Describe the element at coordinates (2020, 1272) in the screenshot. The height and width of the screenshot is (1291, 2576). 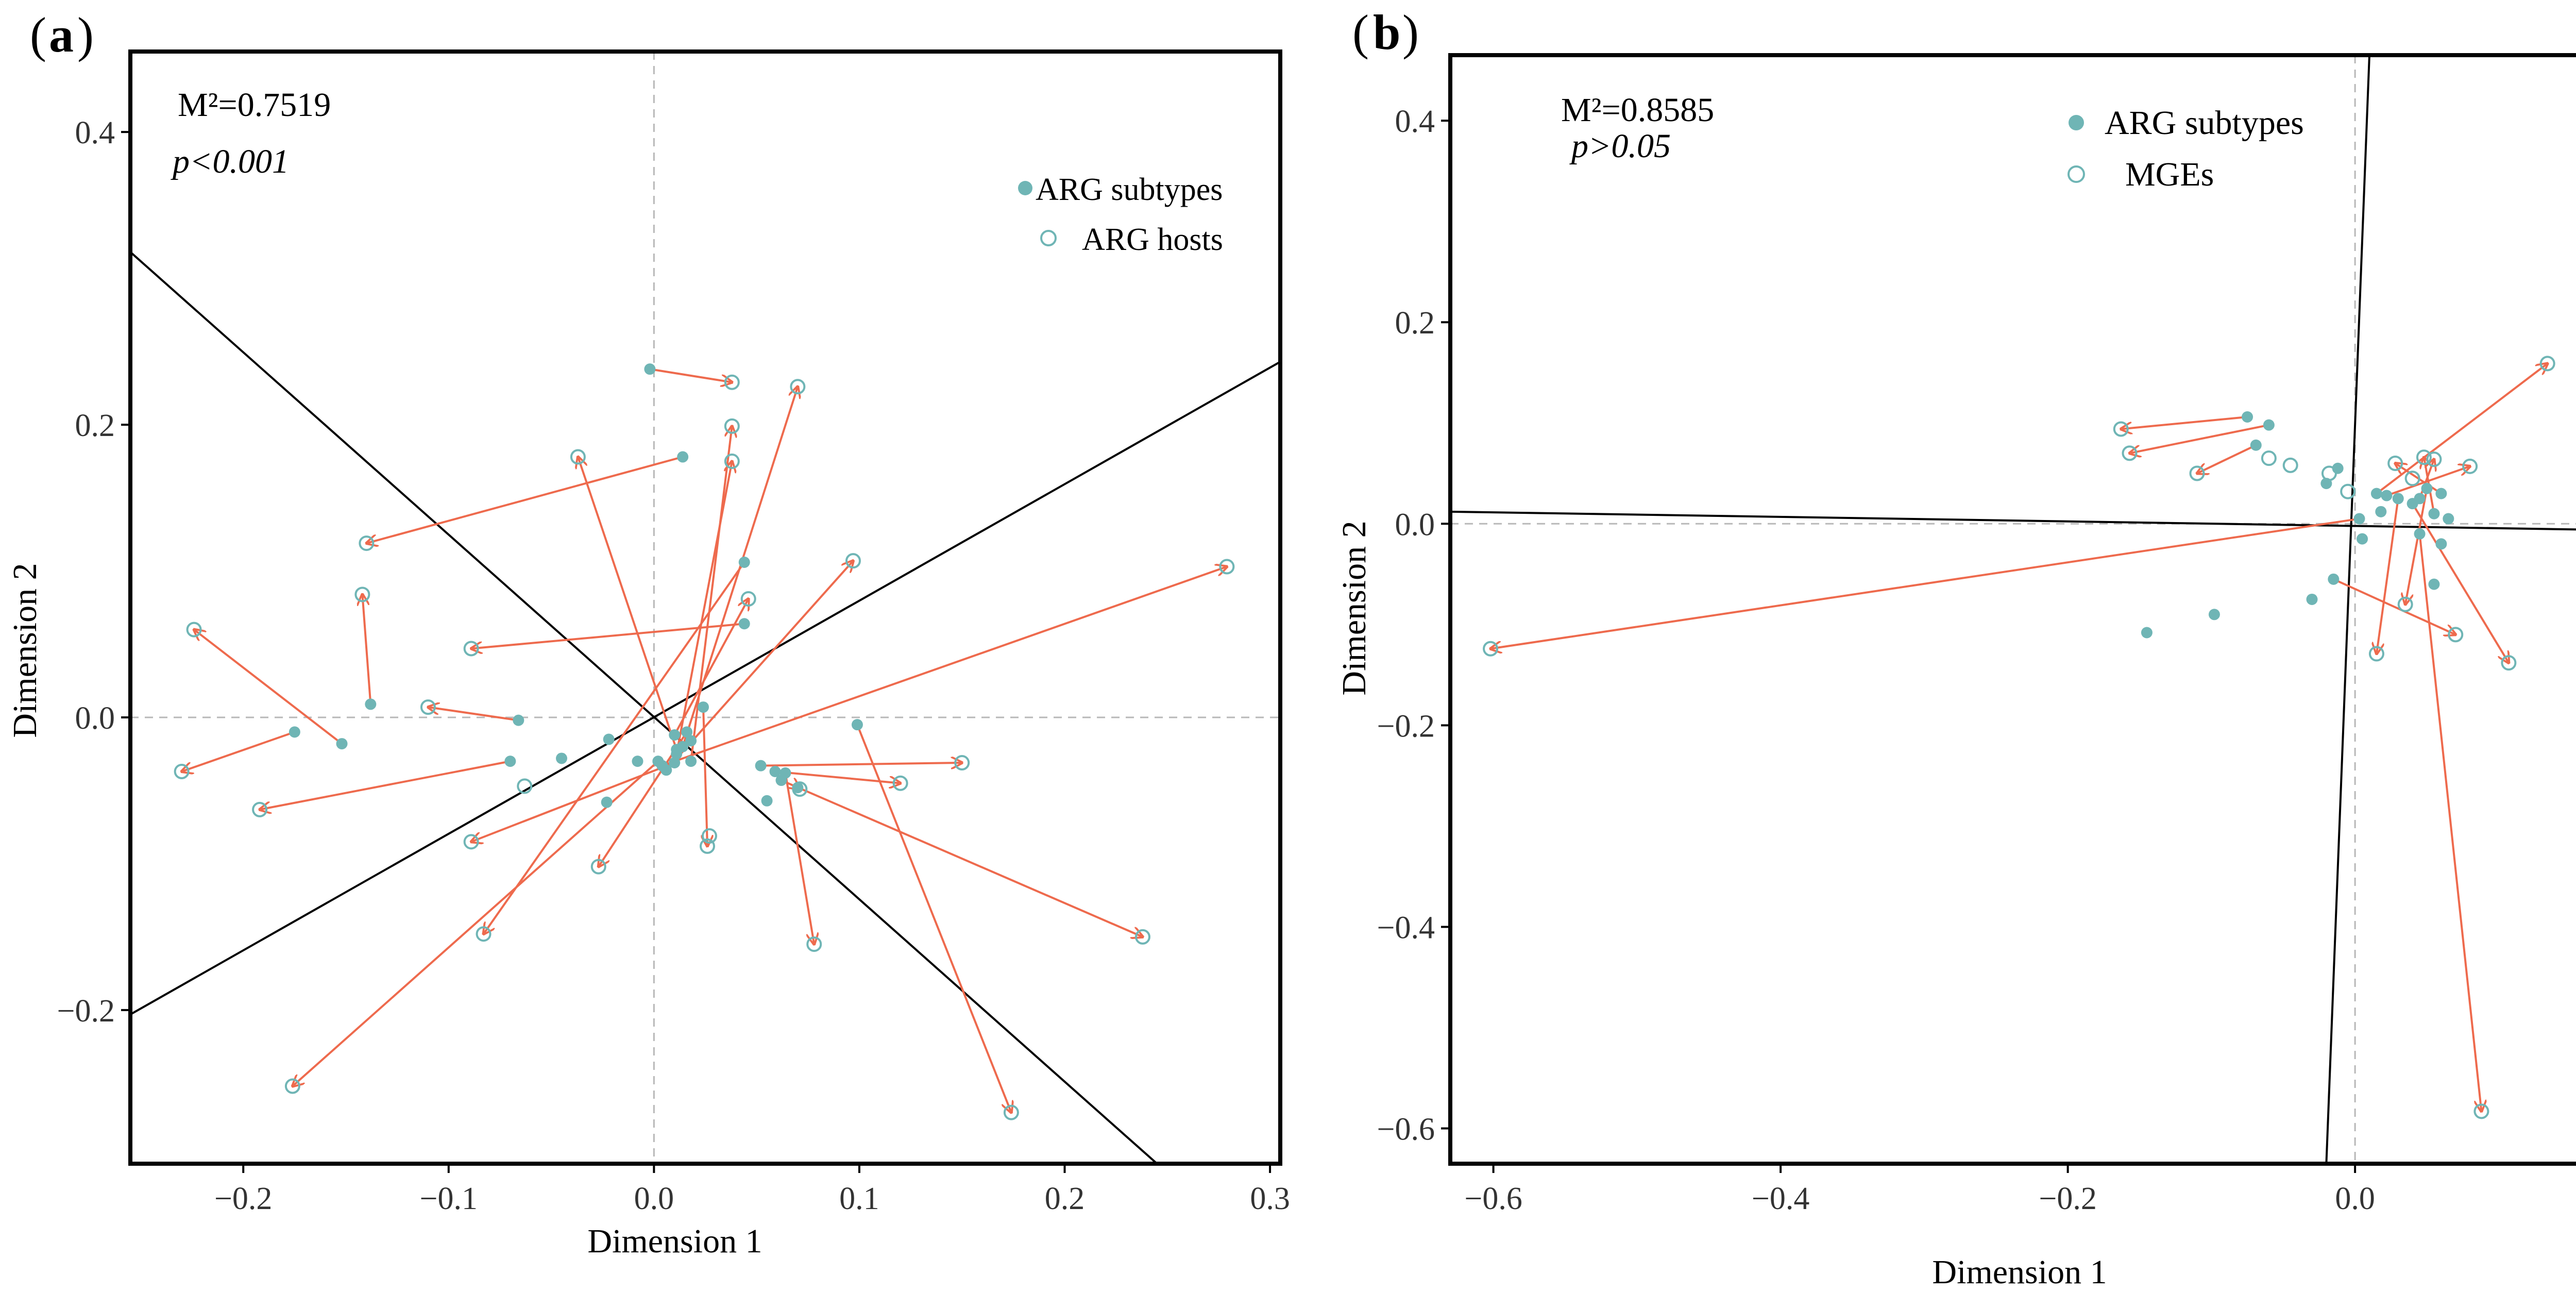
I see `panel-b-xlabel: Dimension 1` at that location.